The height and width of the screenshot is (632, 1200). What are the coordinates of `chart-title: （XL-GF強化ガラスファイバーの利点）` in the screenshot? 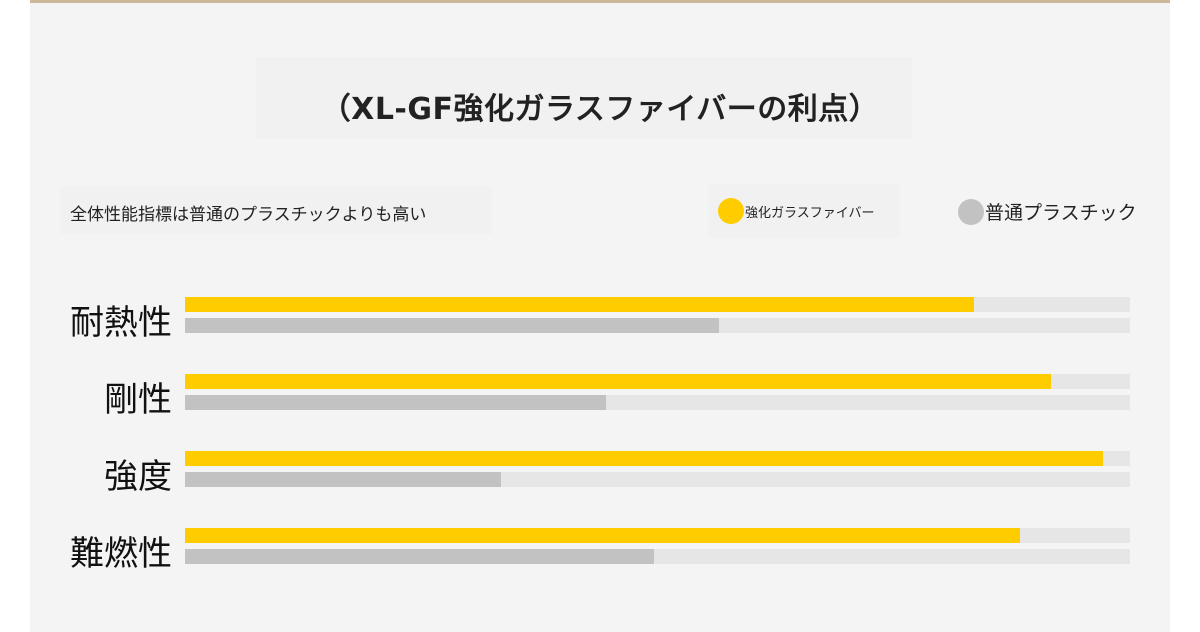 It's located at (600, 109).